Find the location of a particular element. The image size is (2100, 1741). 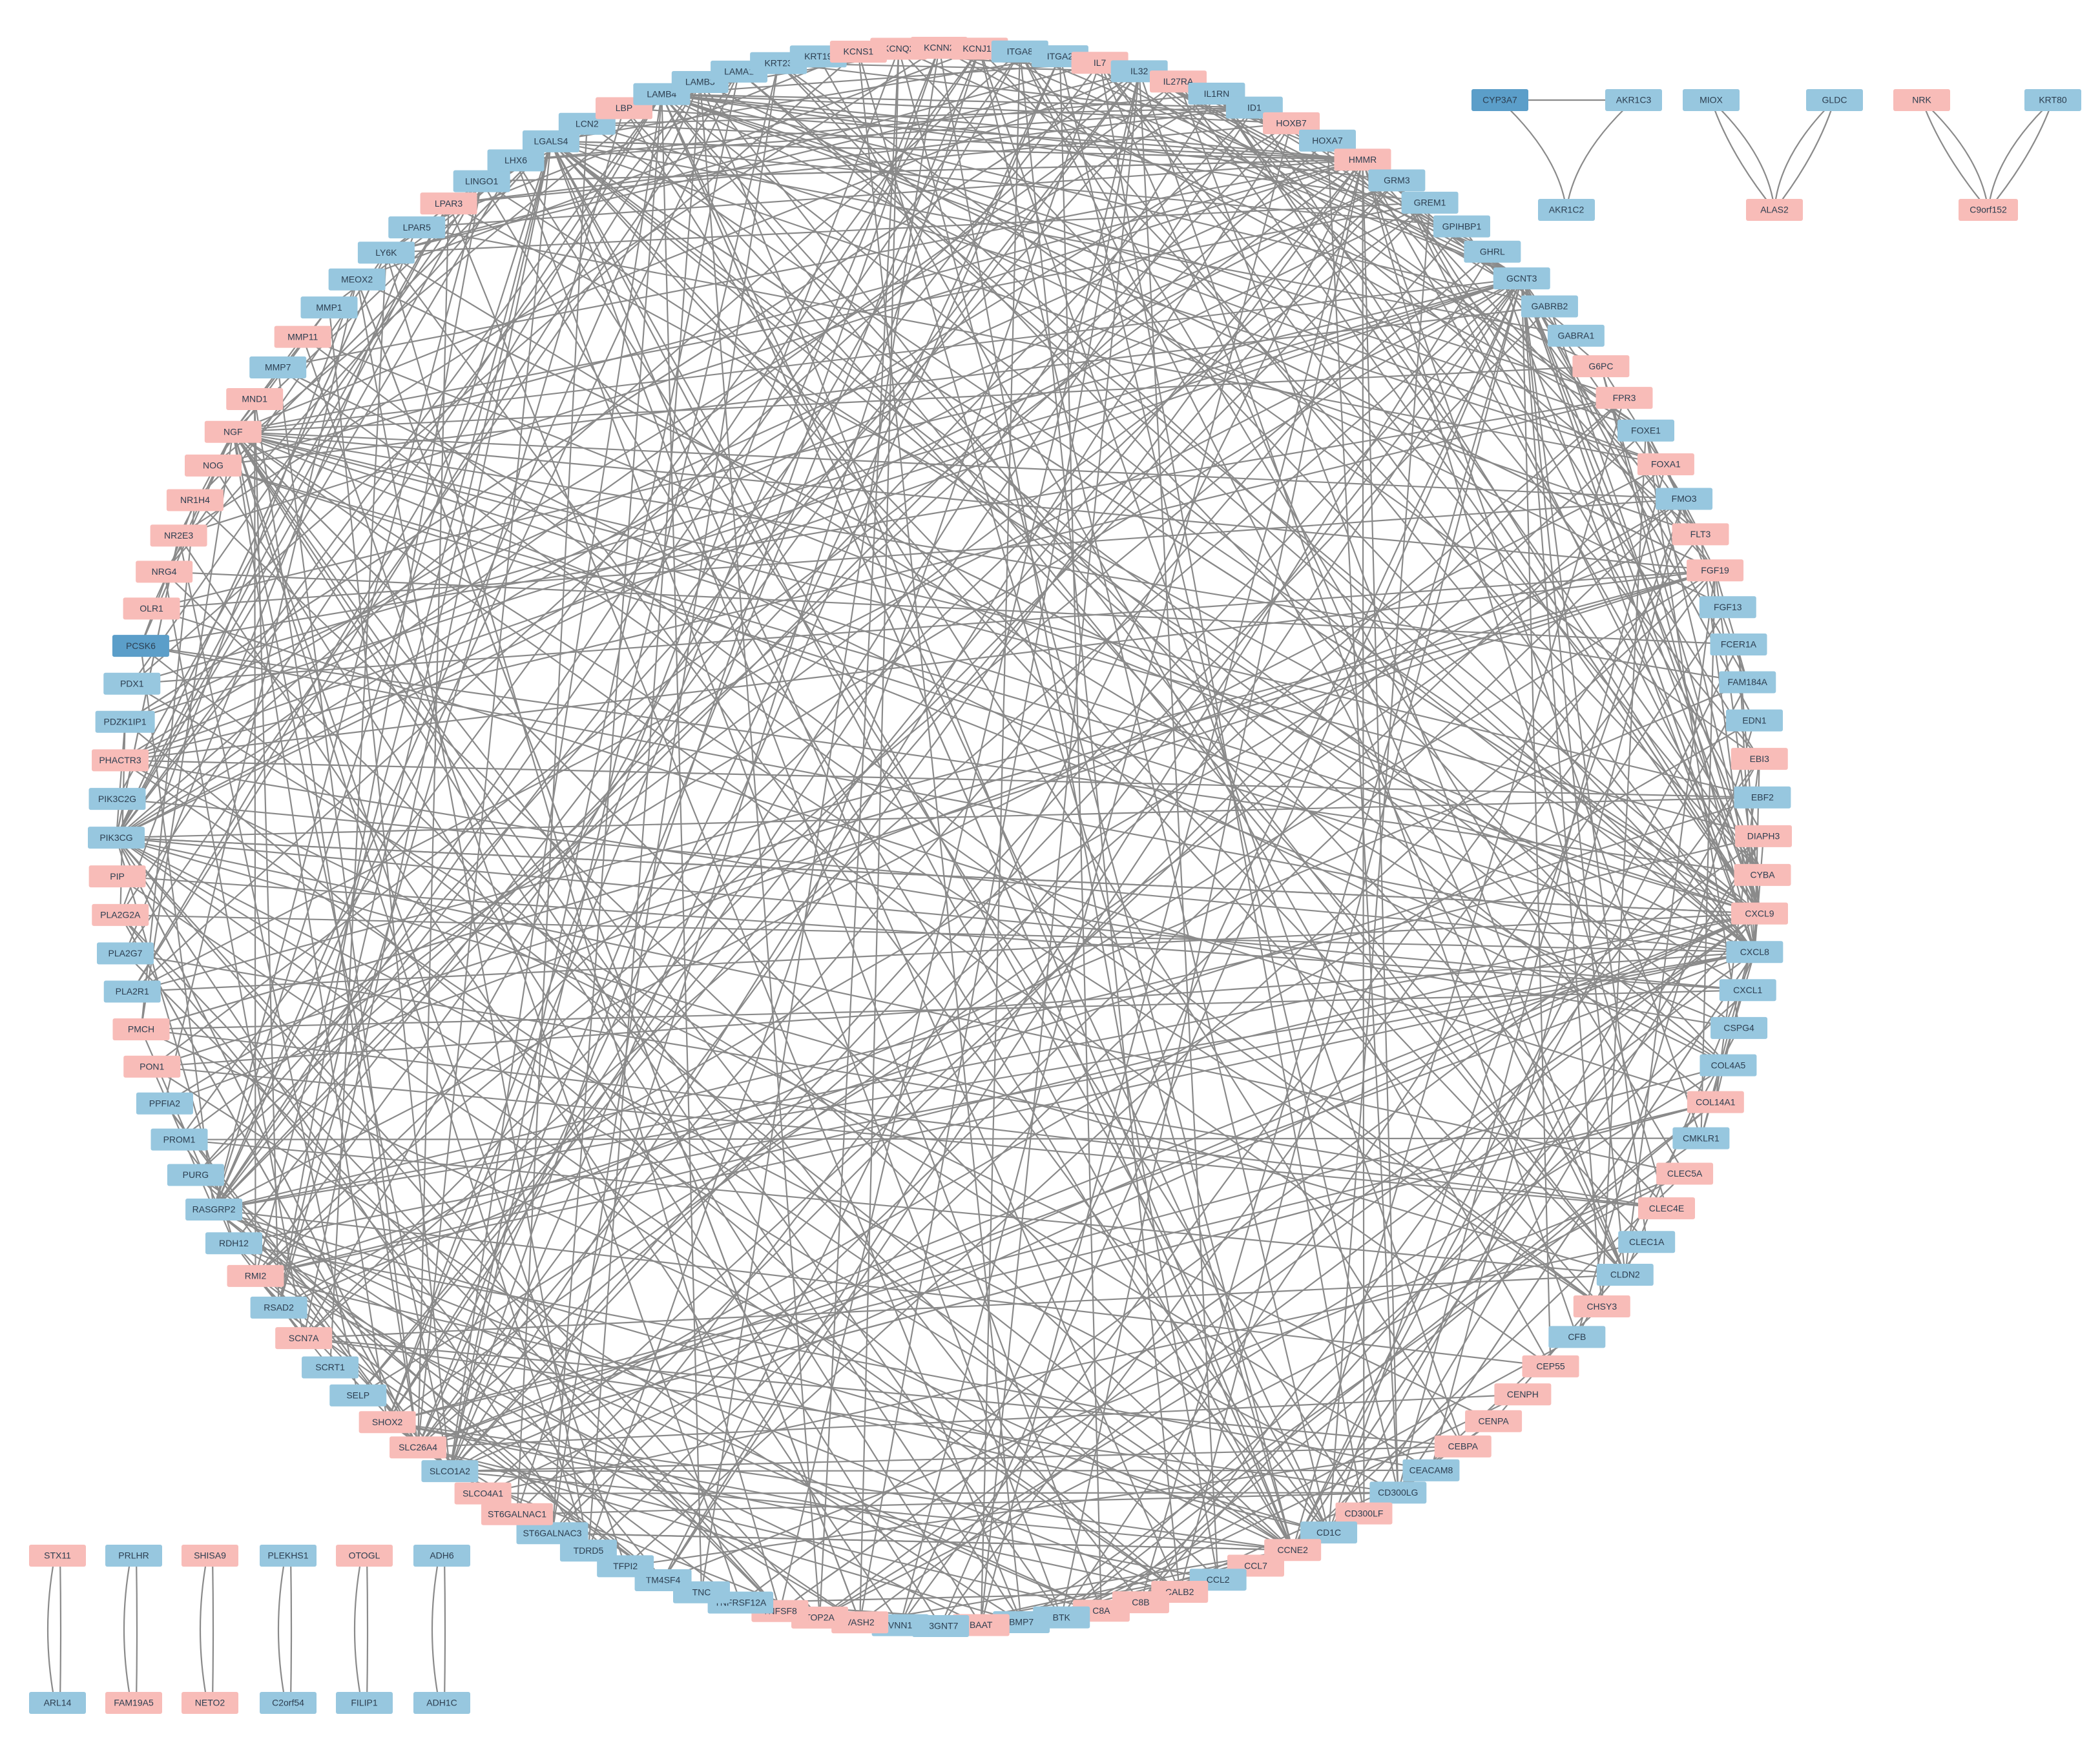

node: PLA2G7 is located at coordinates (125, 954).